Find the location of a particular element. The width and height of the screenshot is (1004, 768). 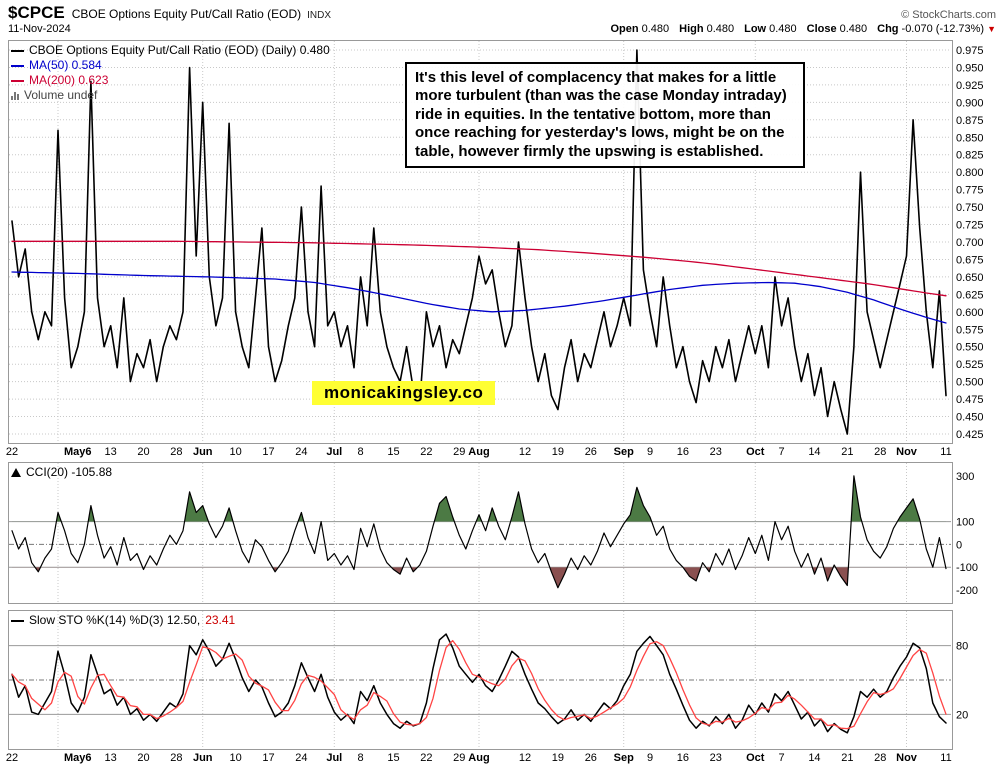

open-value: 0.480 is located at coordinates (655, 29).